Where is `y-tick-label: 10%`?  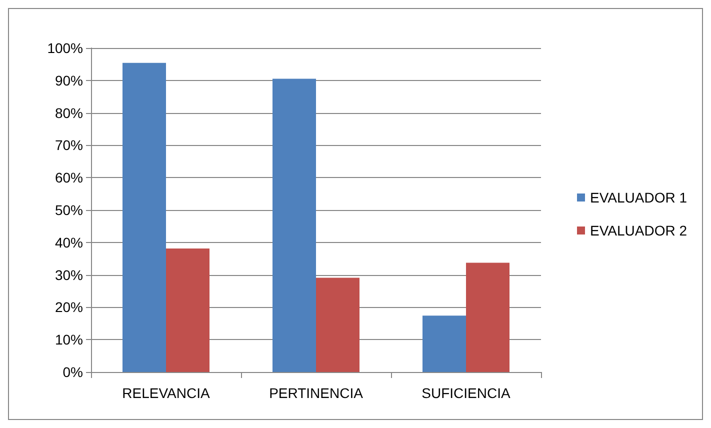 y-tick-label: 10% is located at coordinates (68, 340).